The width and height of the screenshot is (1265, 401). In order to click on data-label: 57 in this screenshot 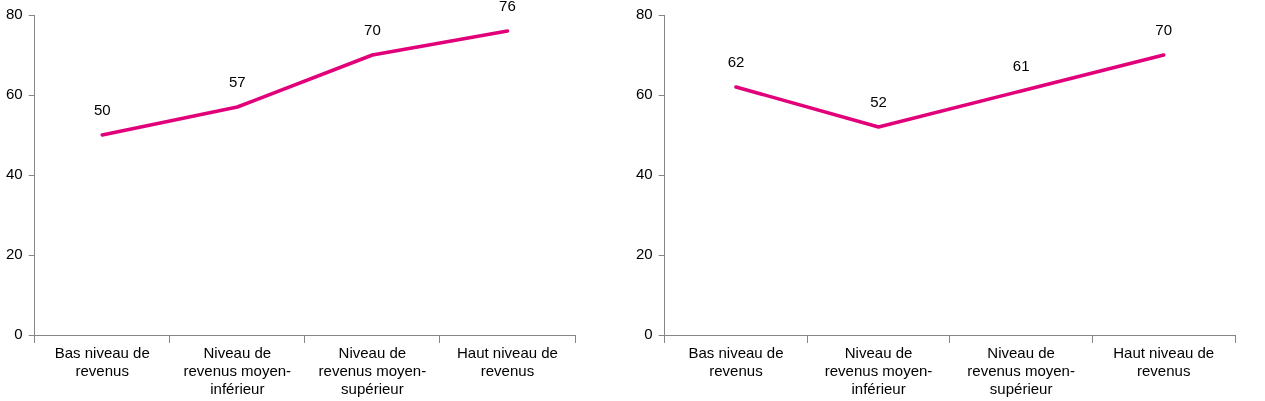, I will do `click(237, 81)`.